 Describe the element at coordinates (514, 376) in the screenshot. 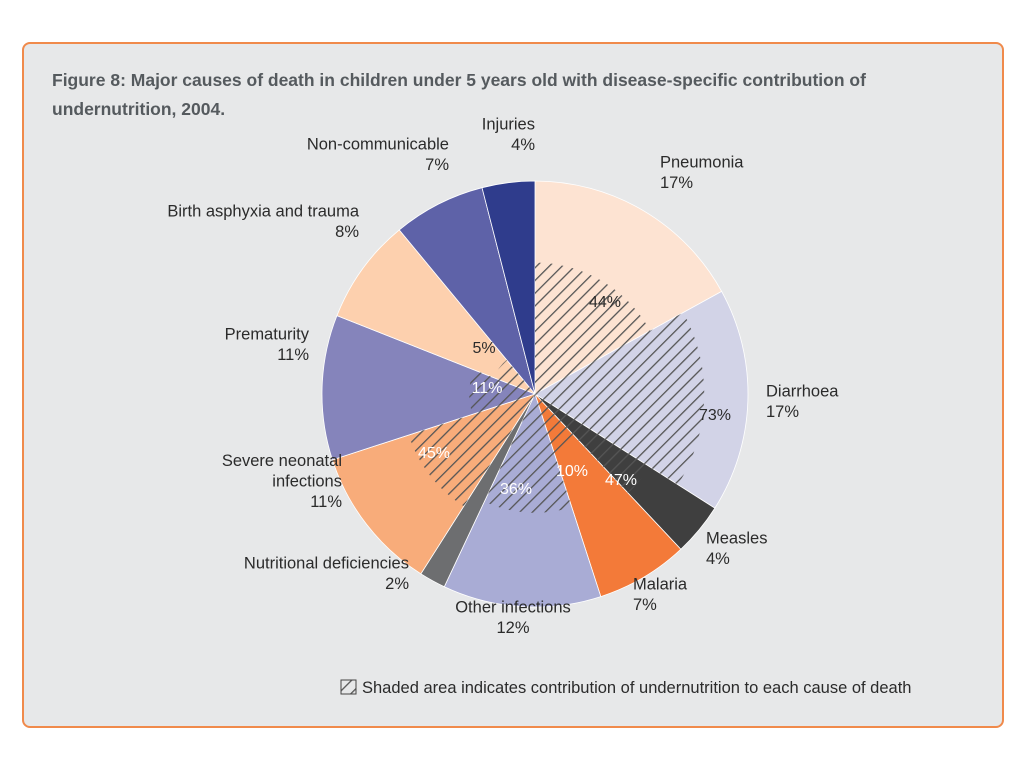

I see `undernutrition-hatch-birth-asphyxia-and-trauma` at that location.